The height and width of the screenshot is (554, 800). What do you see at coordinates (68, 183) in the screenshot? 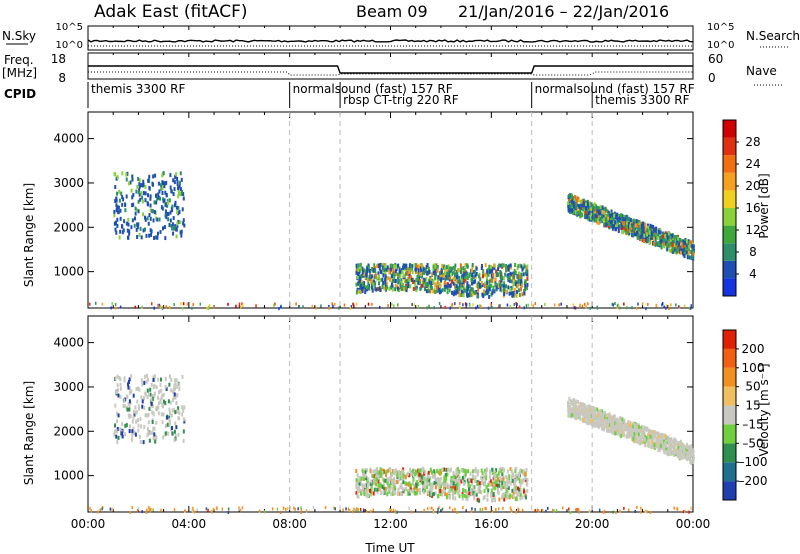
I see `ytick-label: 3000` at bounding box center [68, 183].